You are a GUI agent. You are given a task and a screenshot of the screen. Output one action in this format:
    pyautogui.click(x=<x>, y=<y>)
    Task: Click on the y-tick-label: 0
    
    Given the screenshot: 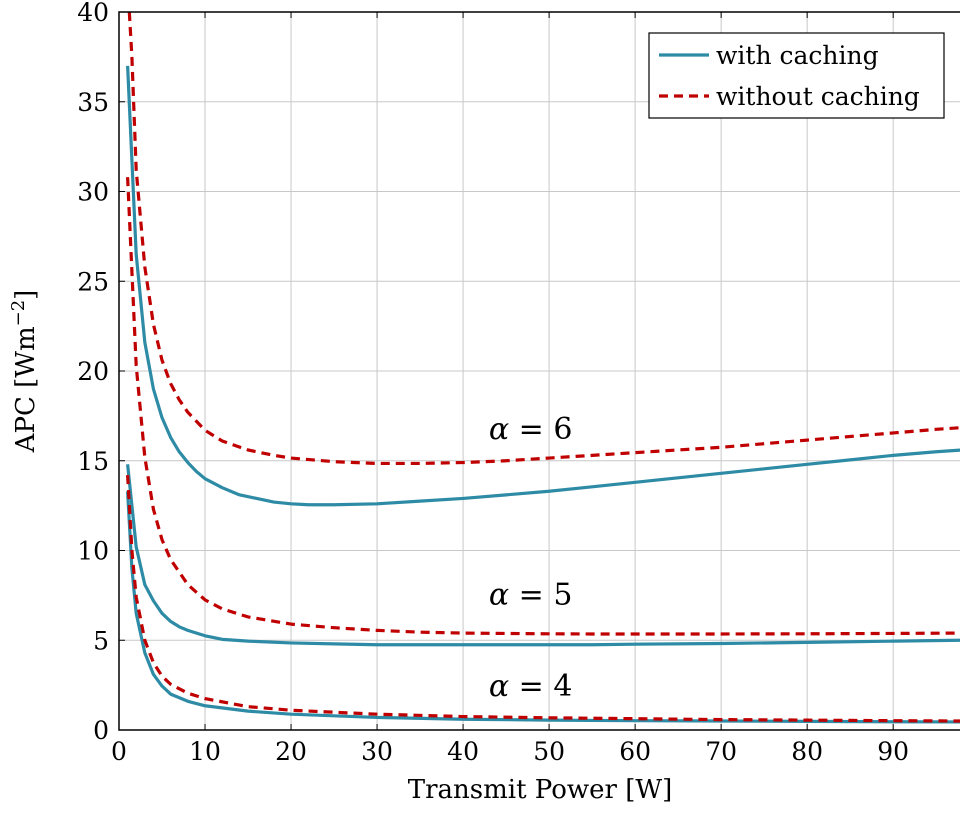 What is the action you would take?
    pyautogui.click(x=101, y=730)
    